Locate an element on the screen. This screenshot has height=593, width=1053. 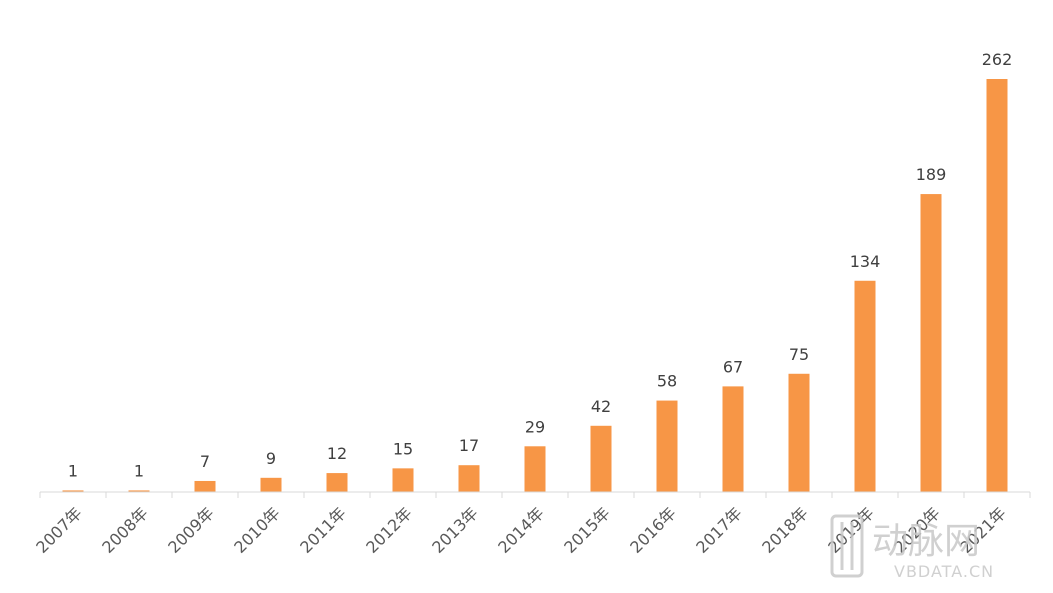
data-label-2021年: 262 is located at coordinates (997, 59).